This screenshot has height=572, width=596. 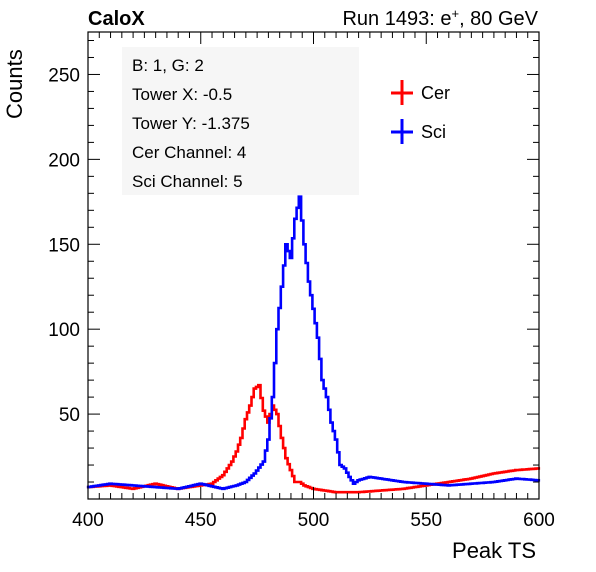 What do you see at coordinates (499, 19) in the screenshot?
I see `run-label-suffix: , 80 GeV` at bounding box center [499, 19].